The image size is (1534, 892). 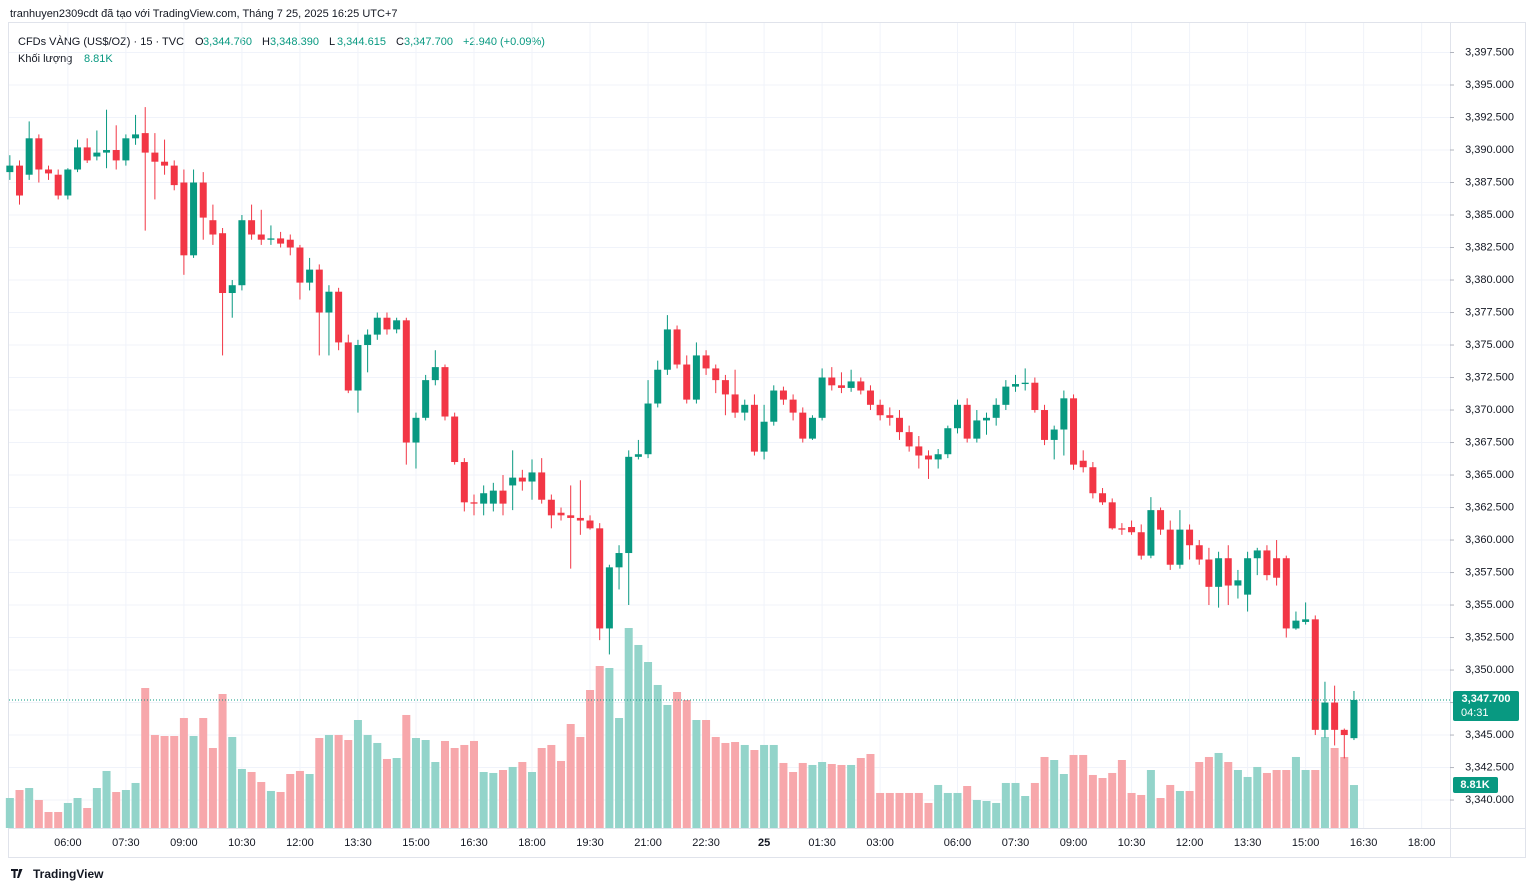 What do you see at coordinates (1489, 767) in the screenshot?
I see `y-tick-label: 3,342.500` at bounding box center [1489, 767].